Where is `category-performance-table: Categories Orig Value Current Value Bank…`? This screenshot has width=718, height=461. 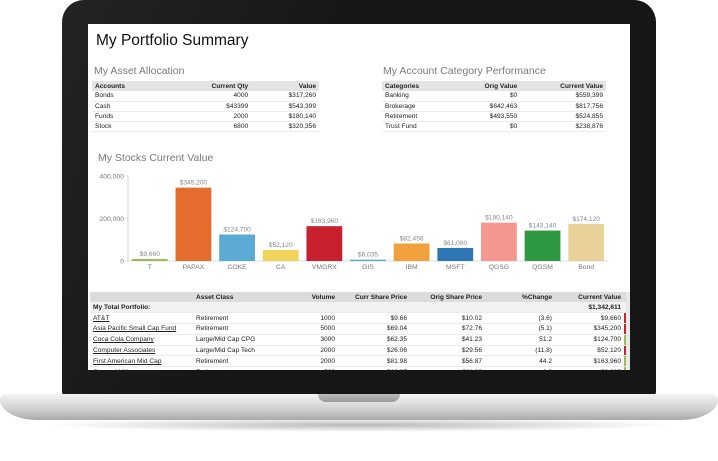
category-performance-table: Categories Orig Value Current Value Bank… is located at coordinates (494, 107).